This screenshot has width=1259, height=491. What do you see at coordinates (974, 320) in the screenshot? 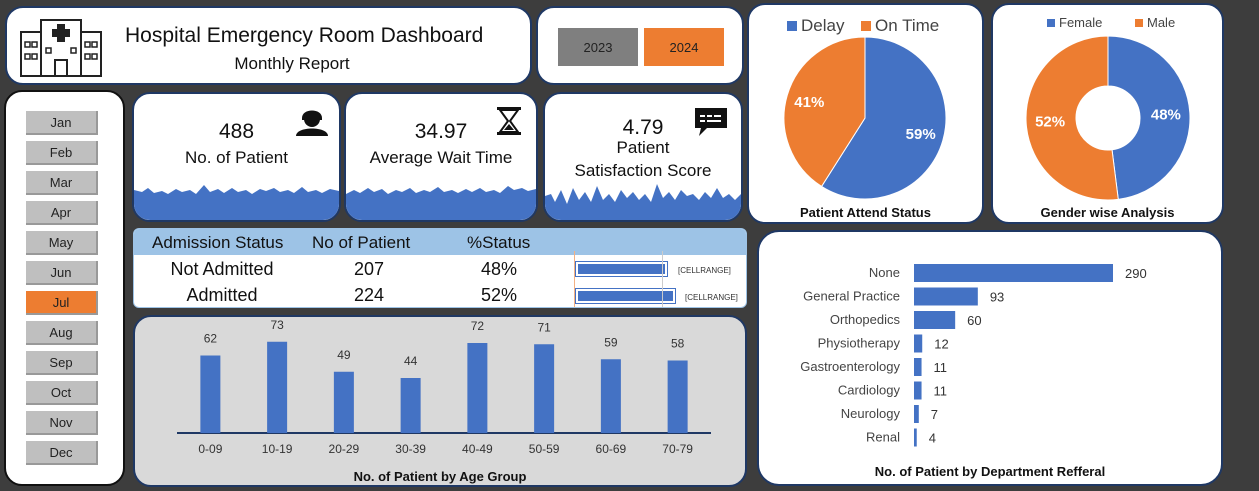
I see `department-value-label: 60` at bounding box center [974, 320].